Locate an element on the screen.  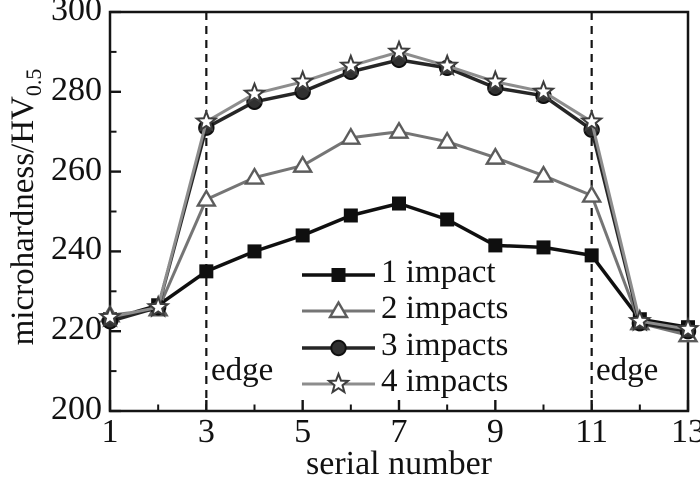
y-tick-label: 260 is located at coordinates (76, 169).